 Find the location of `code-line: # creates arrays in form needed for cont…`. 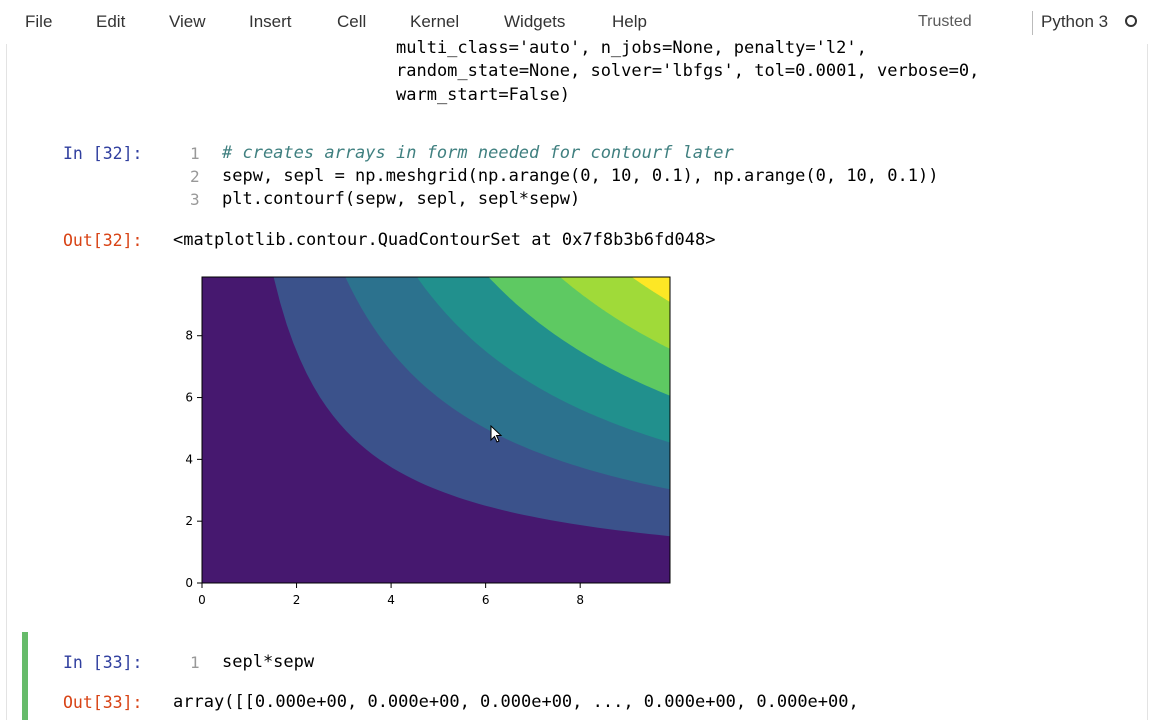

code-line: # creates arrays in form needed for cont… is located at coordinates (478, 153).